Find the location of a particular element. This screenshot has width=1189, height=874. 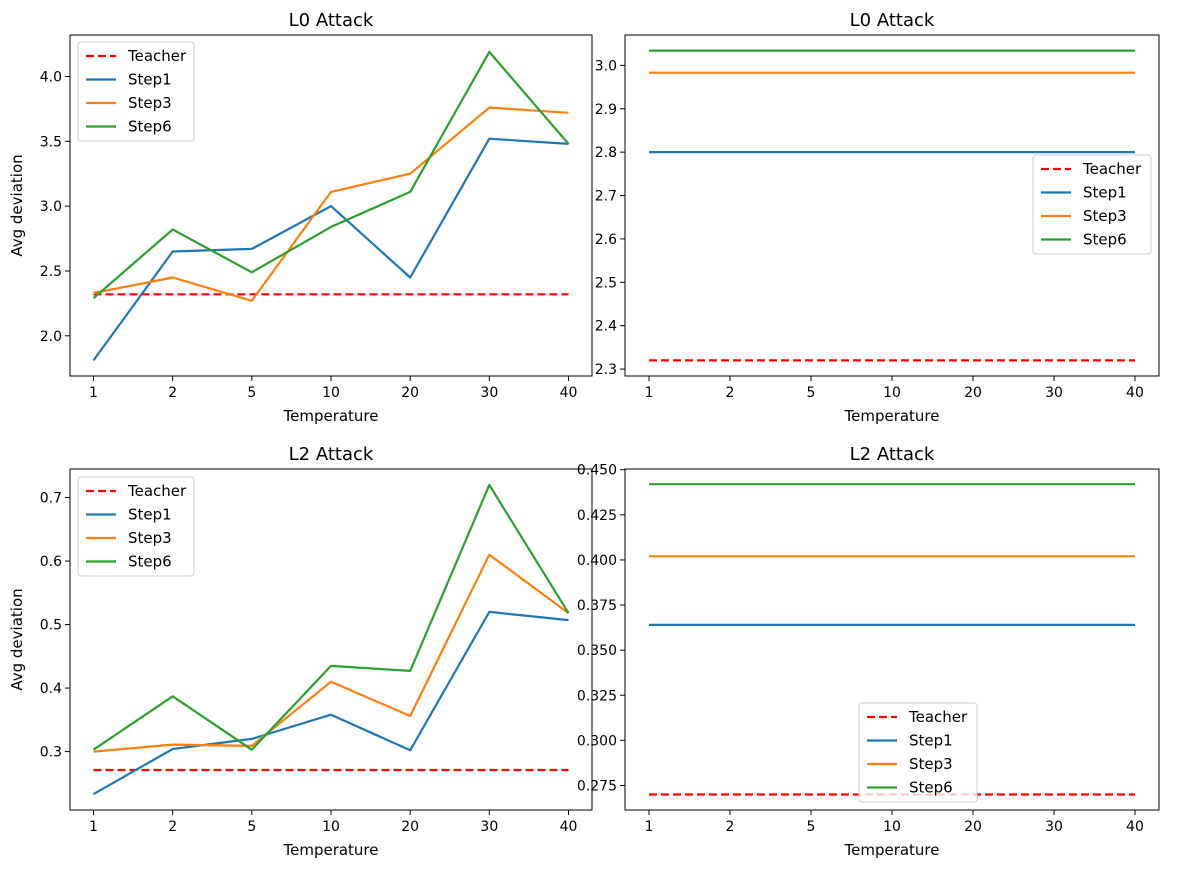

y-tick-label: 2.3 is located at coordinates (606, 370).